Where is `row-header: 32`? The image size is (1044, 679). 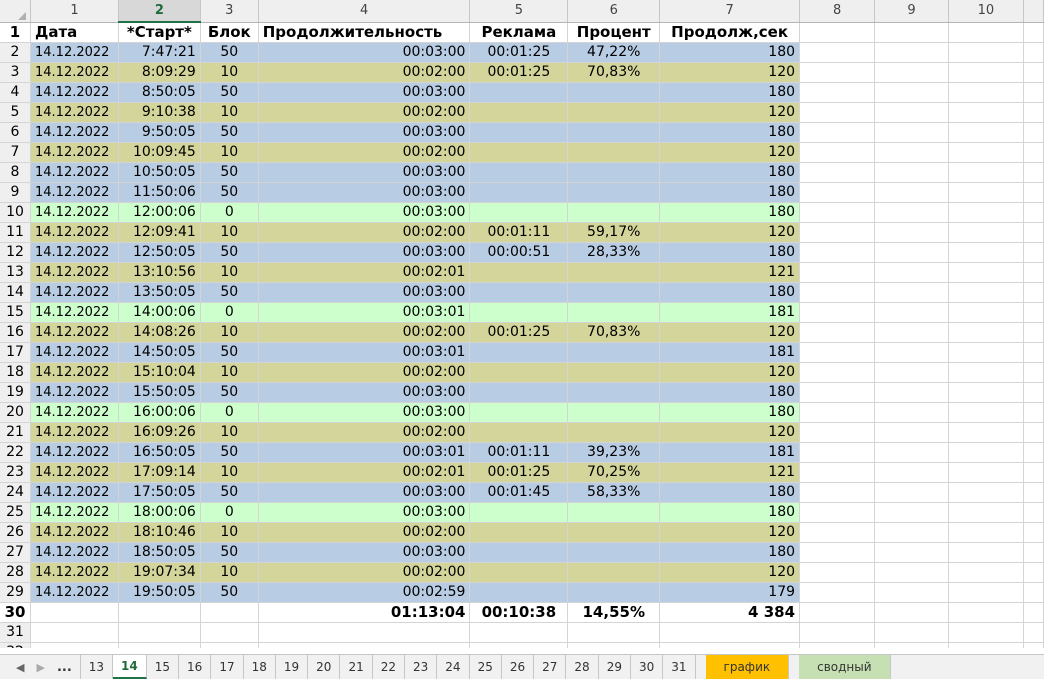
row-header: 32 is located at coordinates (15, 645).